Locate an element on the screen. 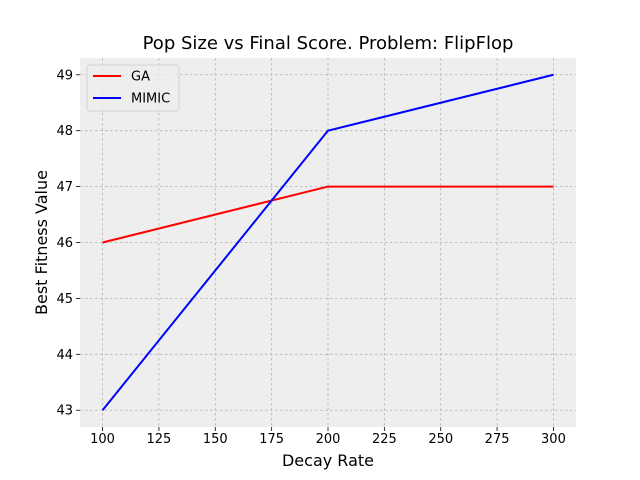 The image size is (640, 480). legend-label-mimic: MIMIC is located at coordinates (150, 99).